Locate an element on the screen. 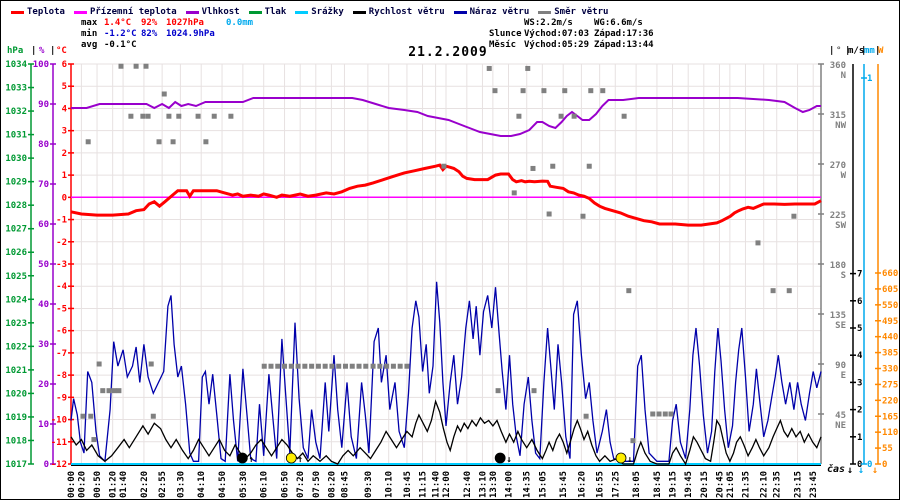  axis-tick-label-pres: 1028 is located at coordinates (16, 206).